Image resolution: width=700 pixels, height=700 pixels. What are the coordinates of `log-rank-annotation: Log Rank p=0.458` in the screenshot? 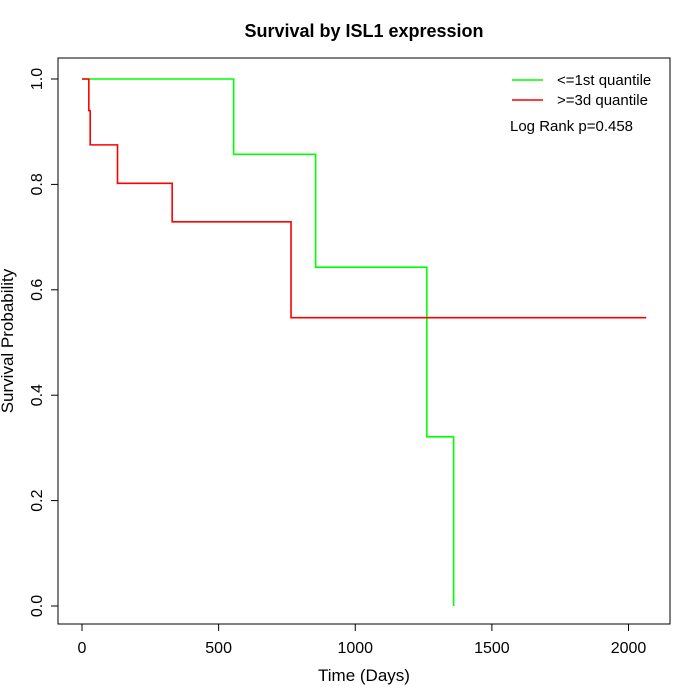 It's located at (571, 126).